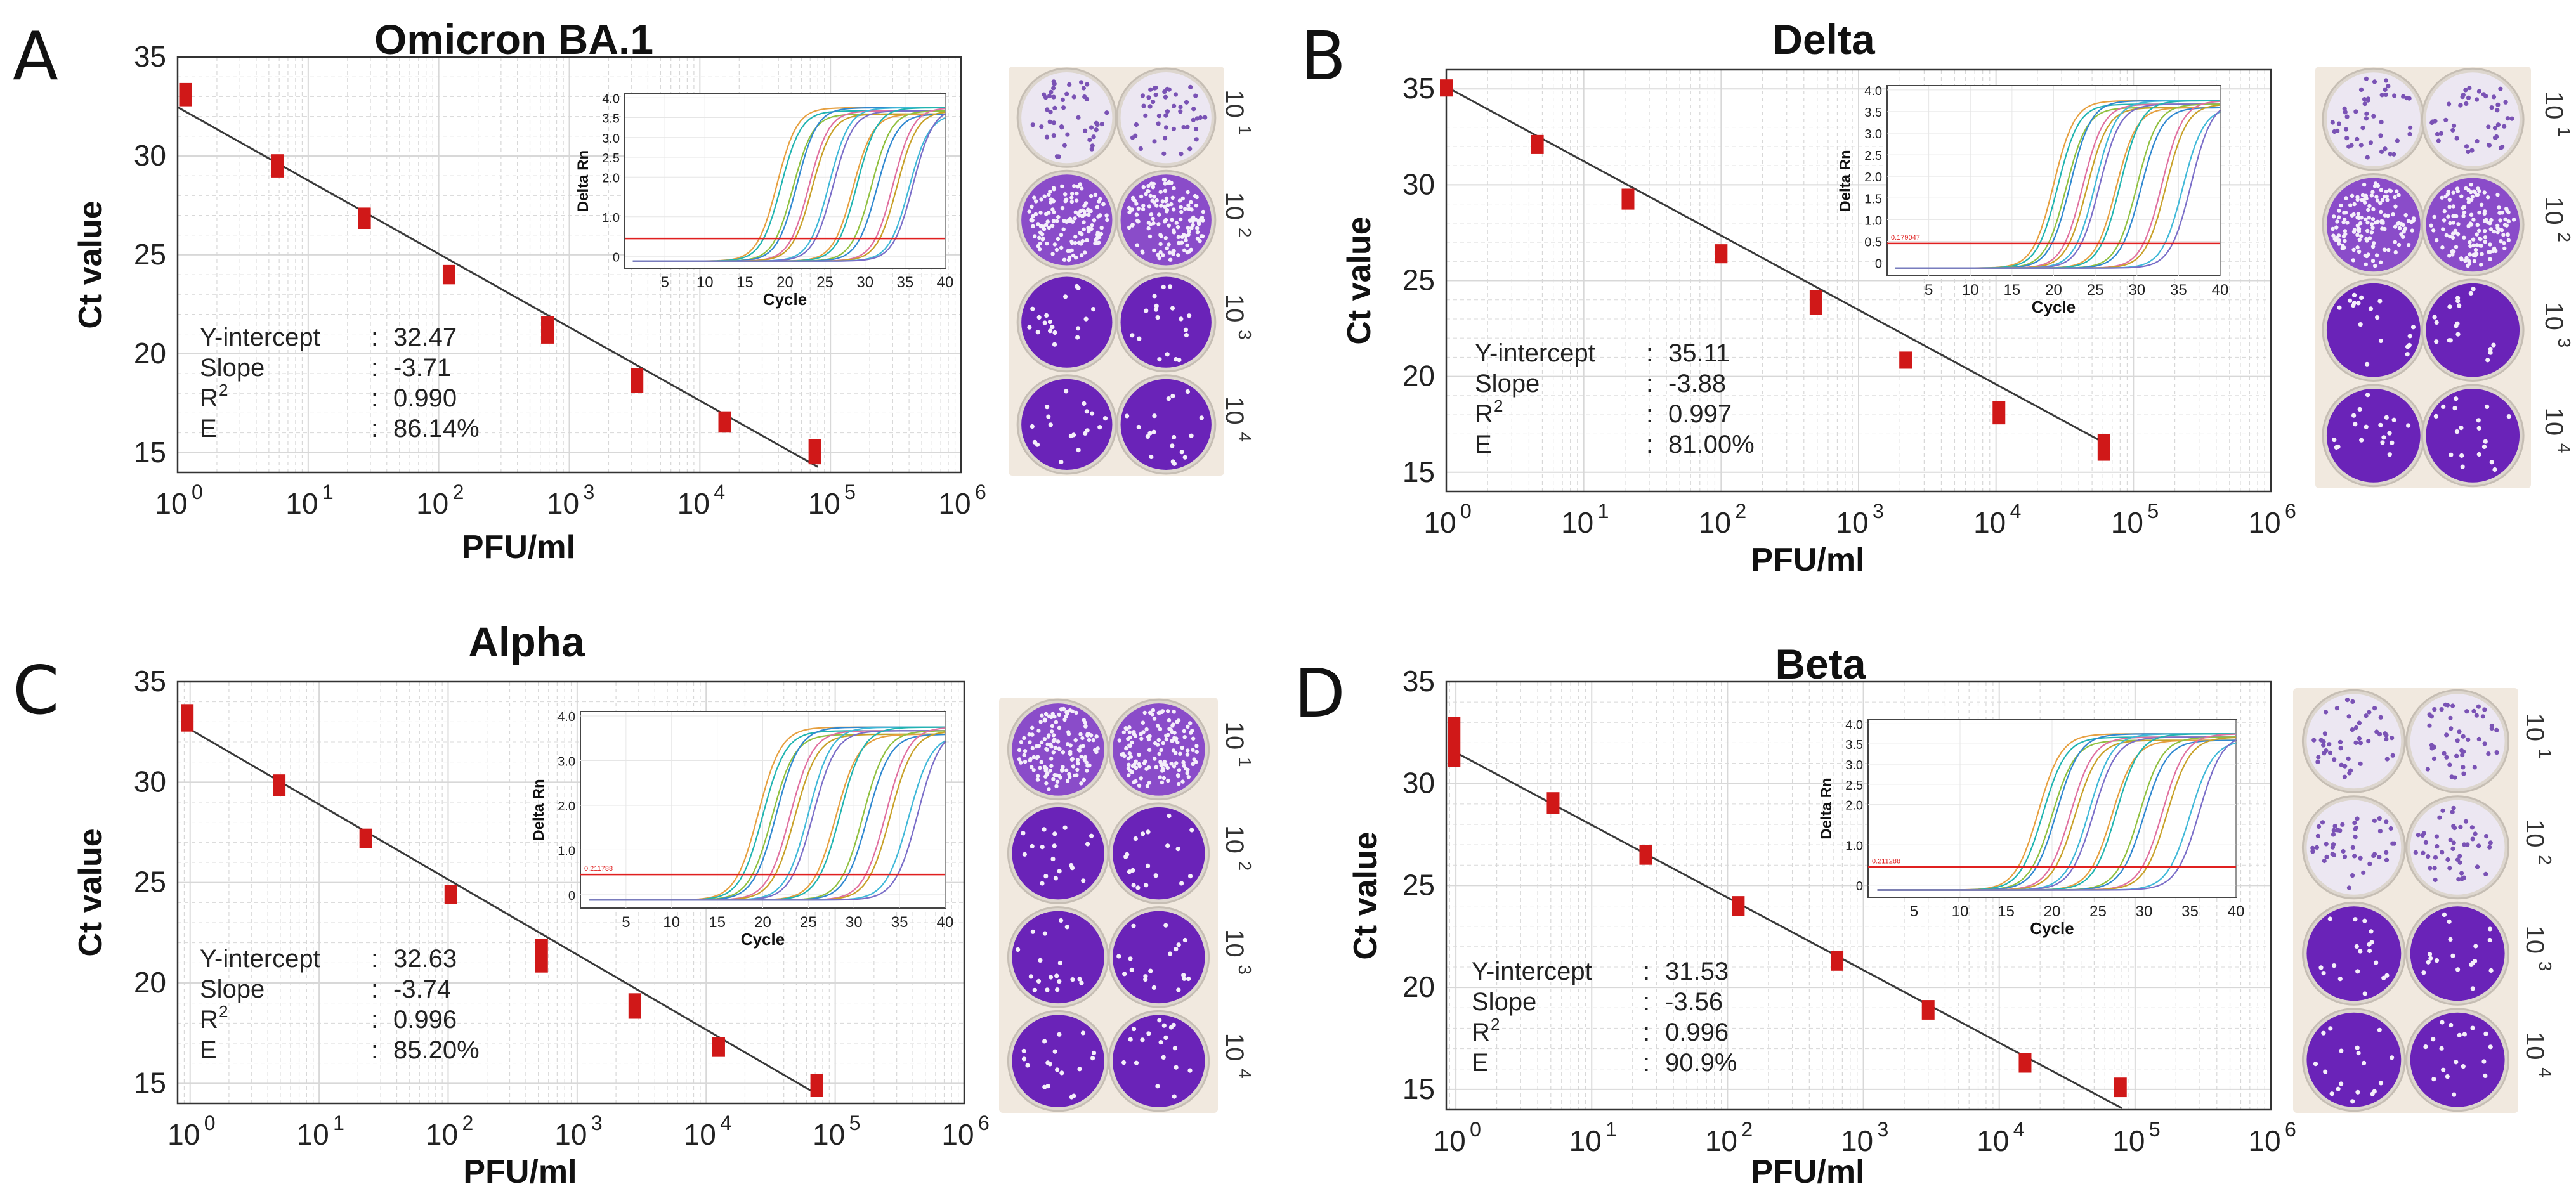  Describe the element at coordinates (1483, 444) in the screenshot. I see `stat-label: E` at that location.